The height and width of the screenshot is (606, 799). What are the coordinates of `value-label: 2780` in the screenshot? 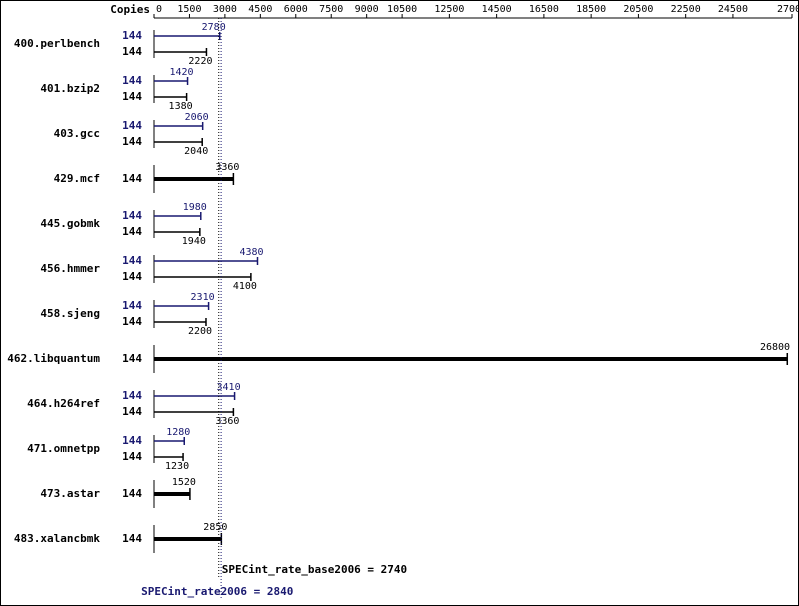 It's located at (214, 27).